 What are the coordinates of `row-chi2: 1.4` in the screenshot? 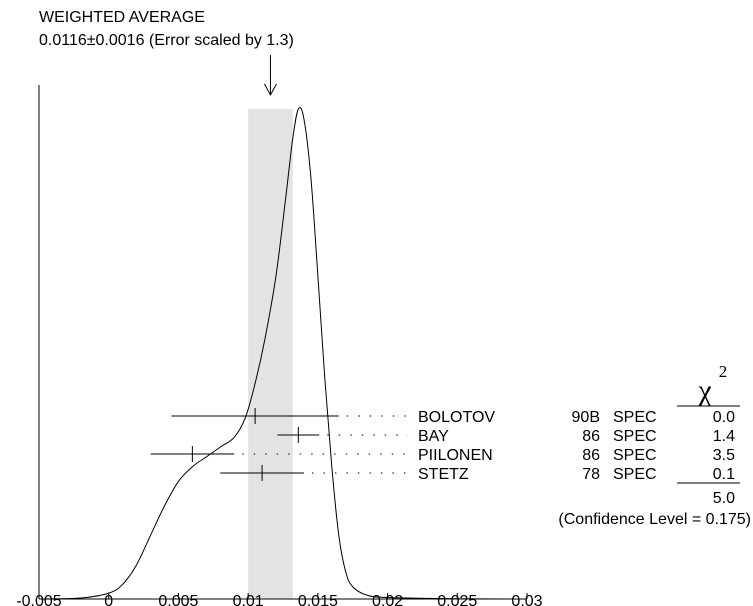 It's located at (724, 436).